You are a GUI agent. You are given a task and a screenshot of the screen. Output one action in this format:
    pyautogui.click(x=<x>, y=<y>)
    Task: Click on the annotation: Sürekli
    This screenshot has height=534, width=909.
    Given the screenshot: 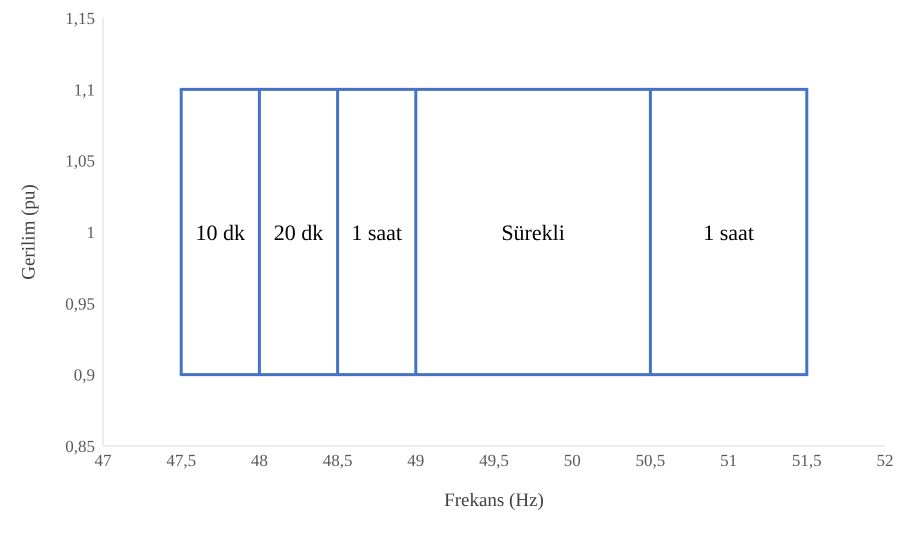 What is the action you would take?
    pyautogui.click(x=533, y=232)
    